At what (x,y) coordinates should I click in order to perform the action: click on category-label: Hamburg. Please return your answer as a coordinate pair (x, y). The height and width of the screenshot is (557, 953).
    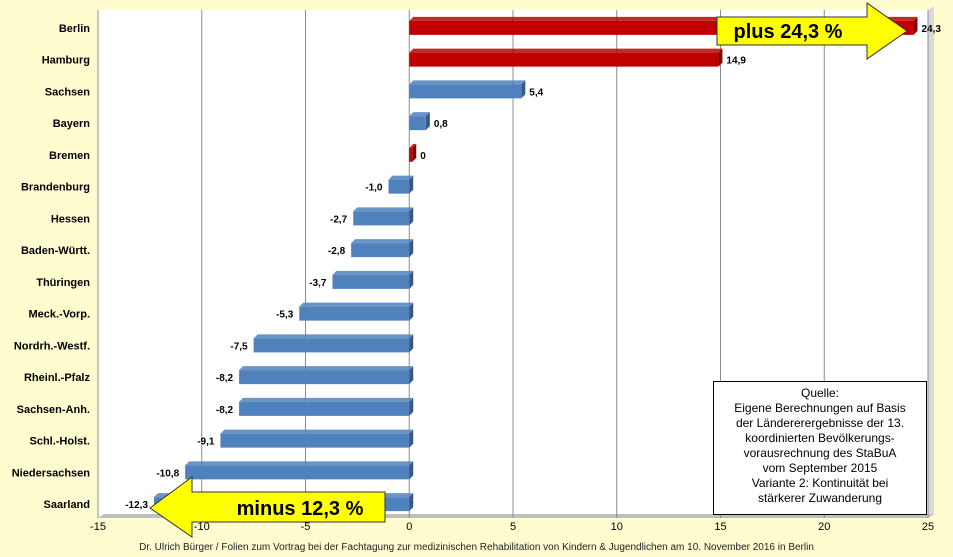
    Looking at the image, I should click on (66, 61).